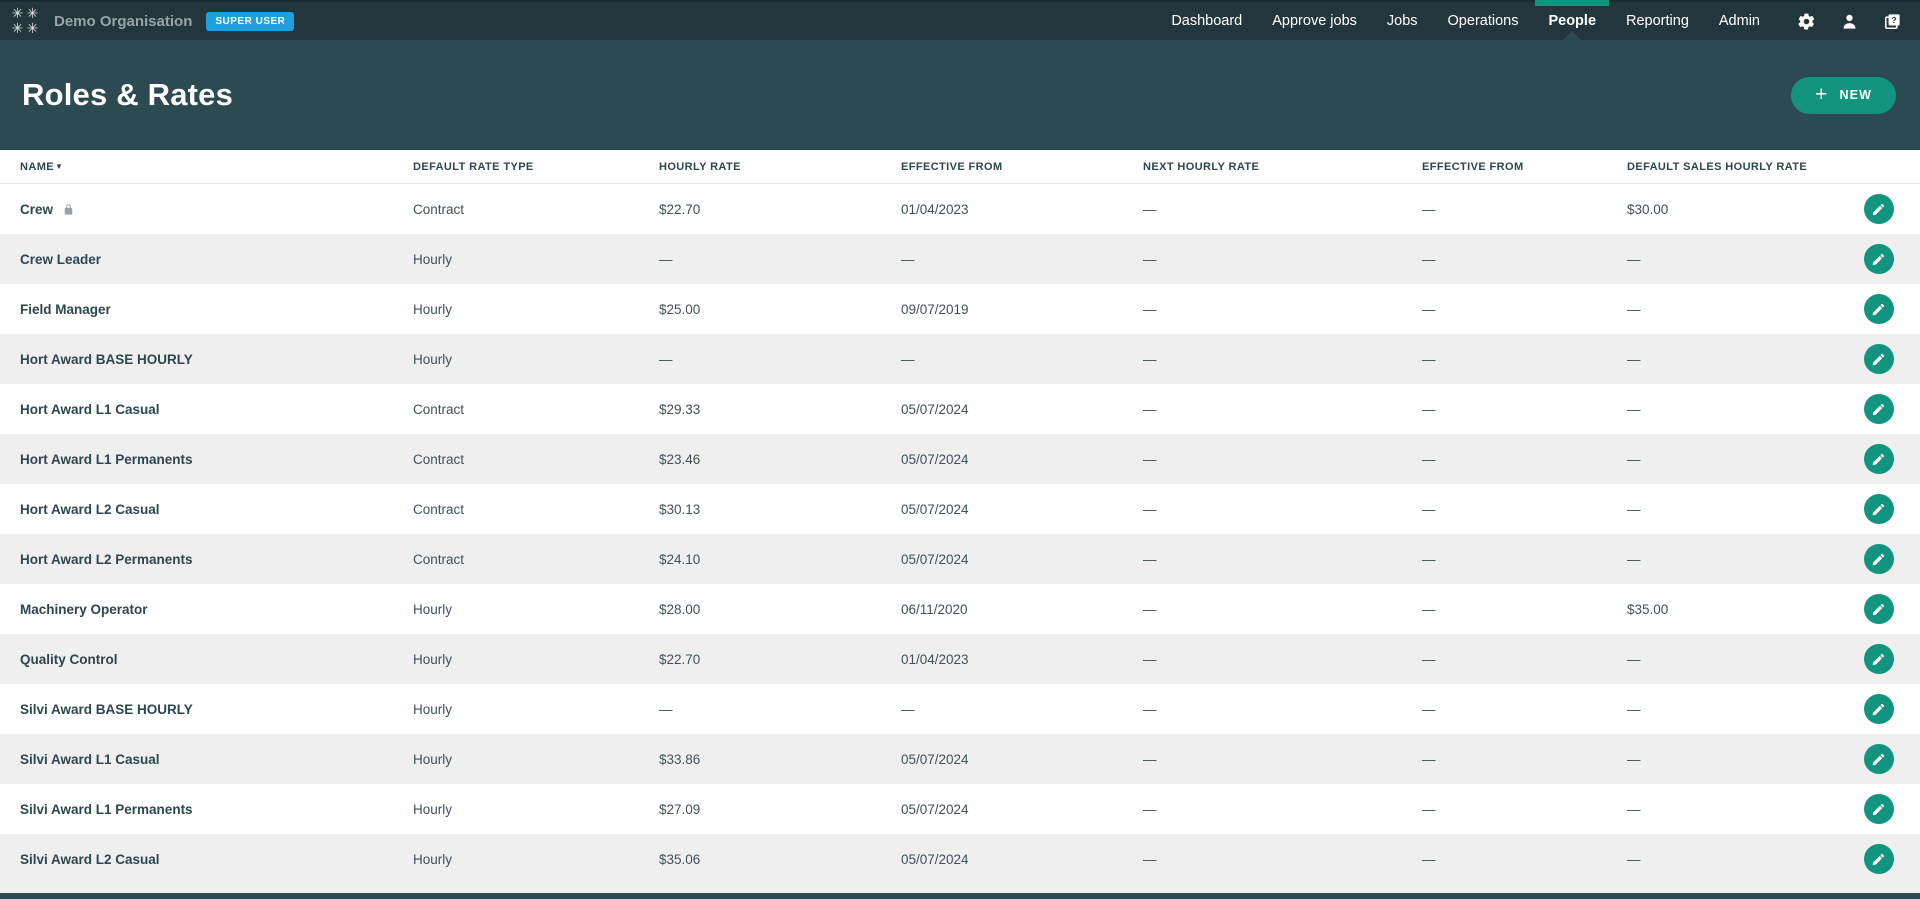 The height and width of the screenshot is (899, 1920). I want to click on user-profile-icon, so click(1849, 21).